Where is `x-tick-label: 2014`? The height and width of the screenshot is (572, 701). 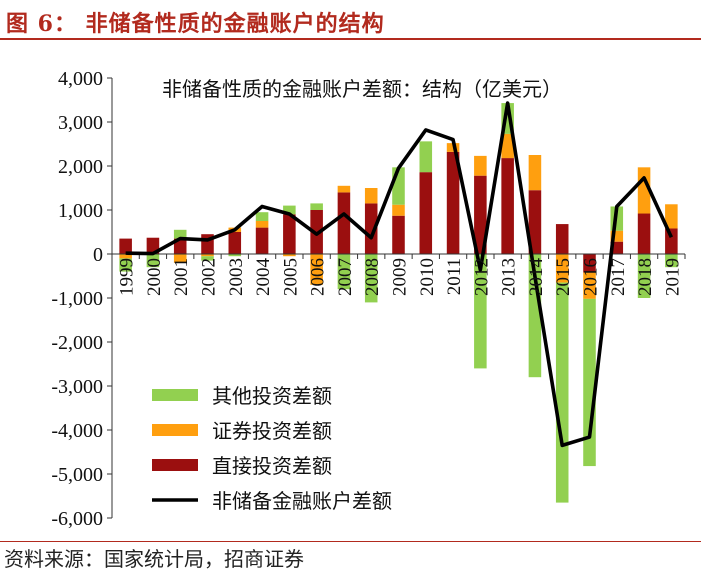 x-tick-label: 2014 is located at coordinates (536, 277).